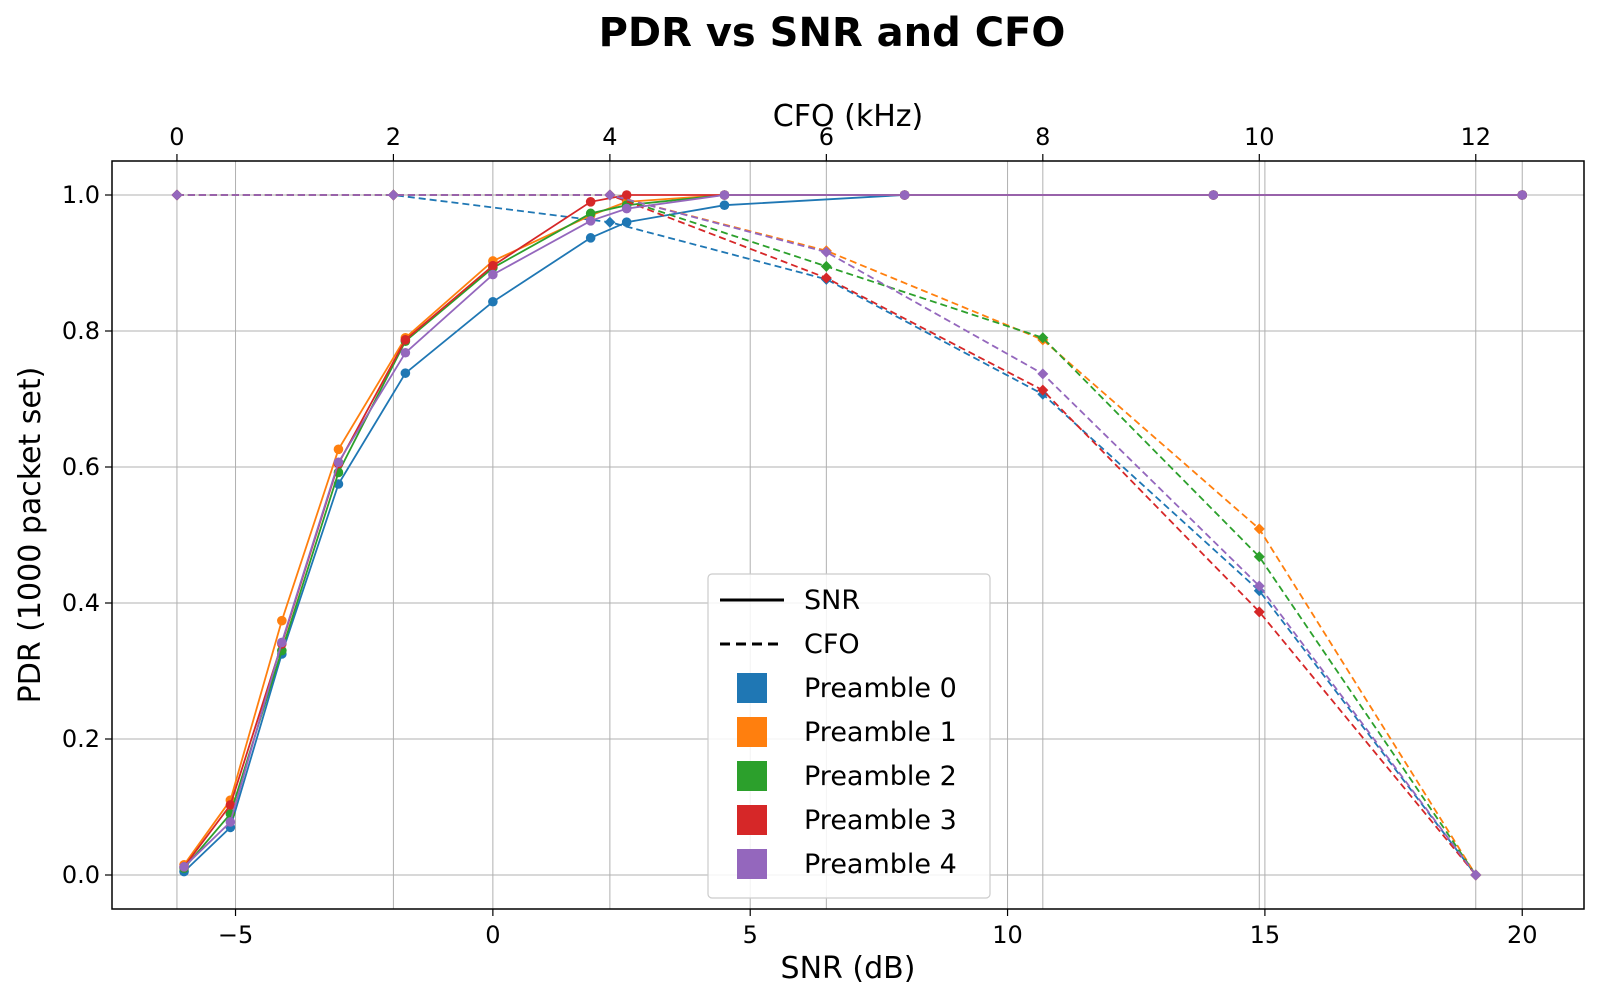 This screenshot has height=1000, width=1600. I want to click on legend-label-preamble-1: Preamble 1, so click(880, 732).